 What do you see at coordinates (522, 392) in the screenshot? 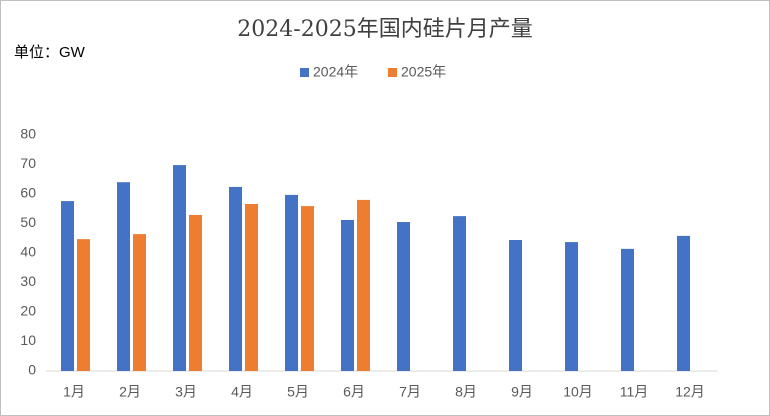
I see `x-tick-label: 9月` at bounding box center [522, 392].